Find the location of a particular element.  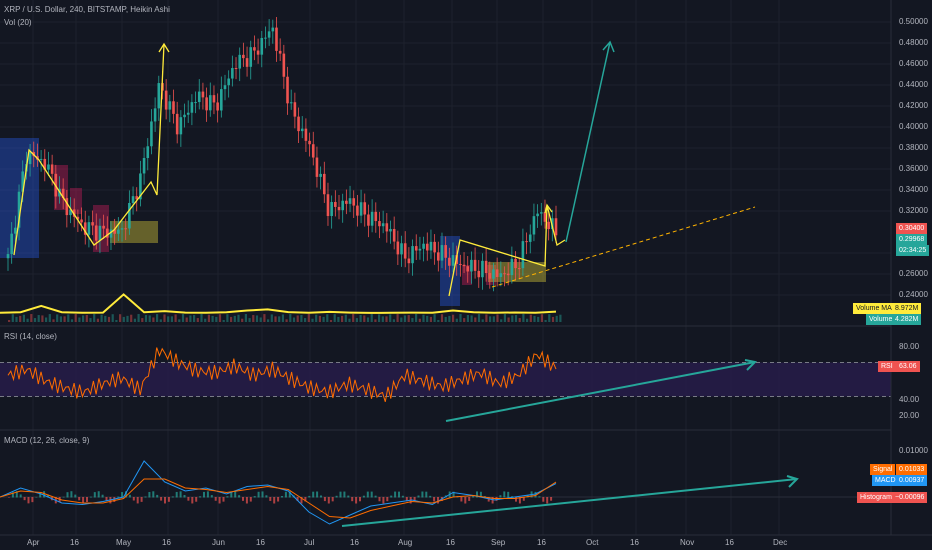

time-tick-label: Sep is located at coordinates (498, 542).